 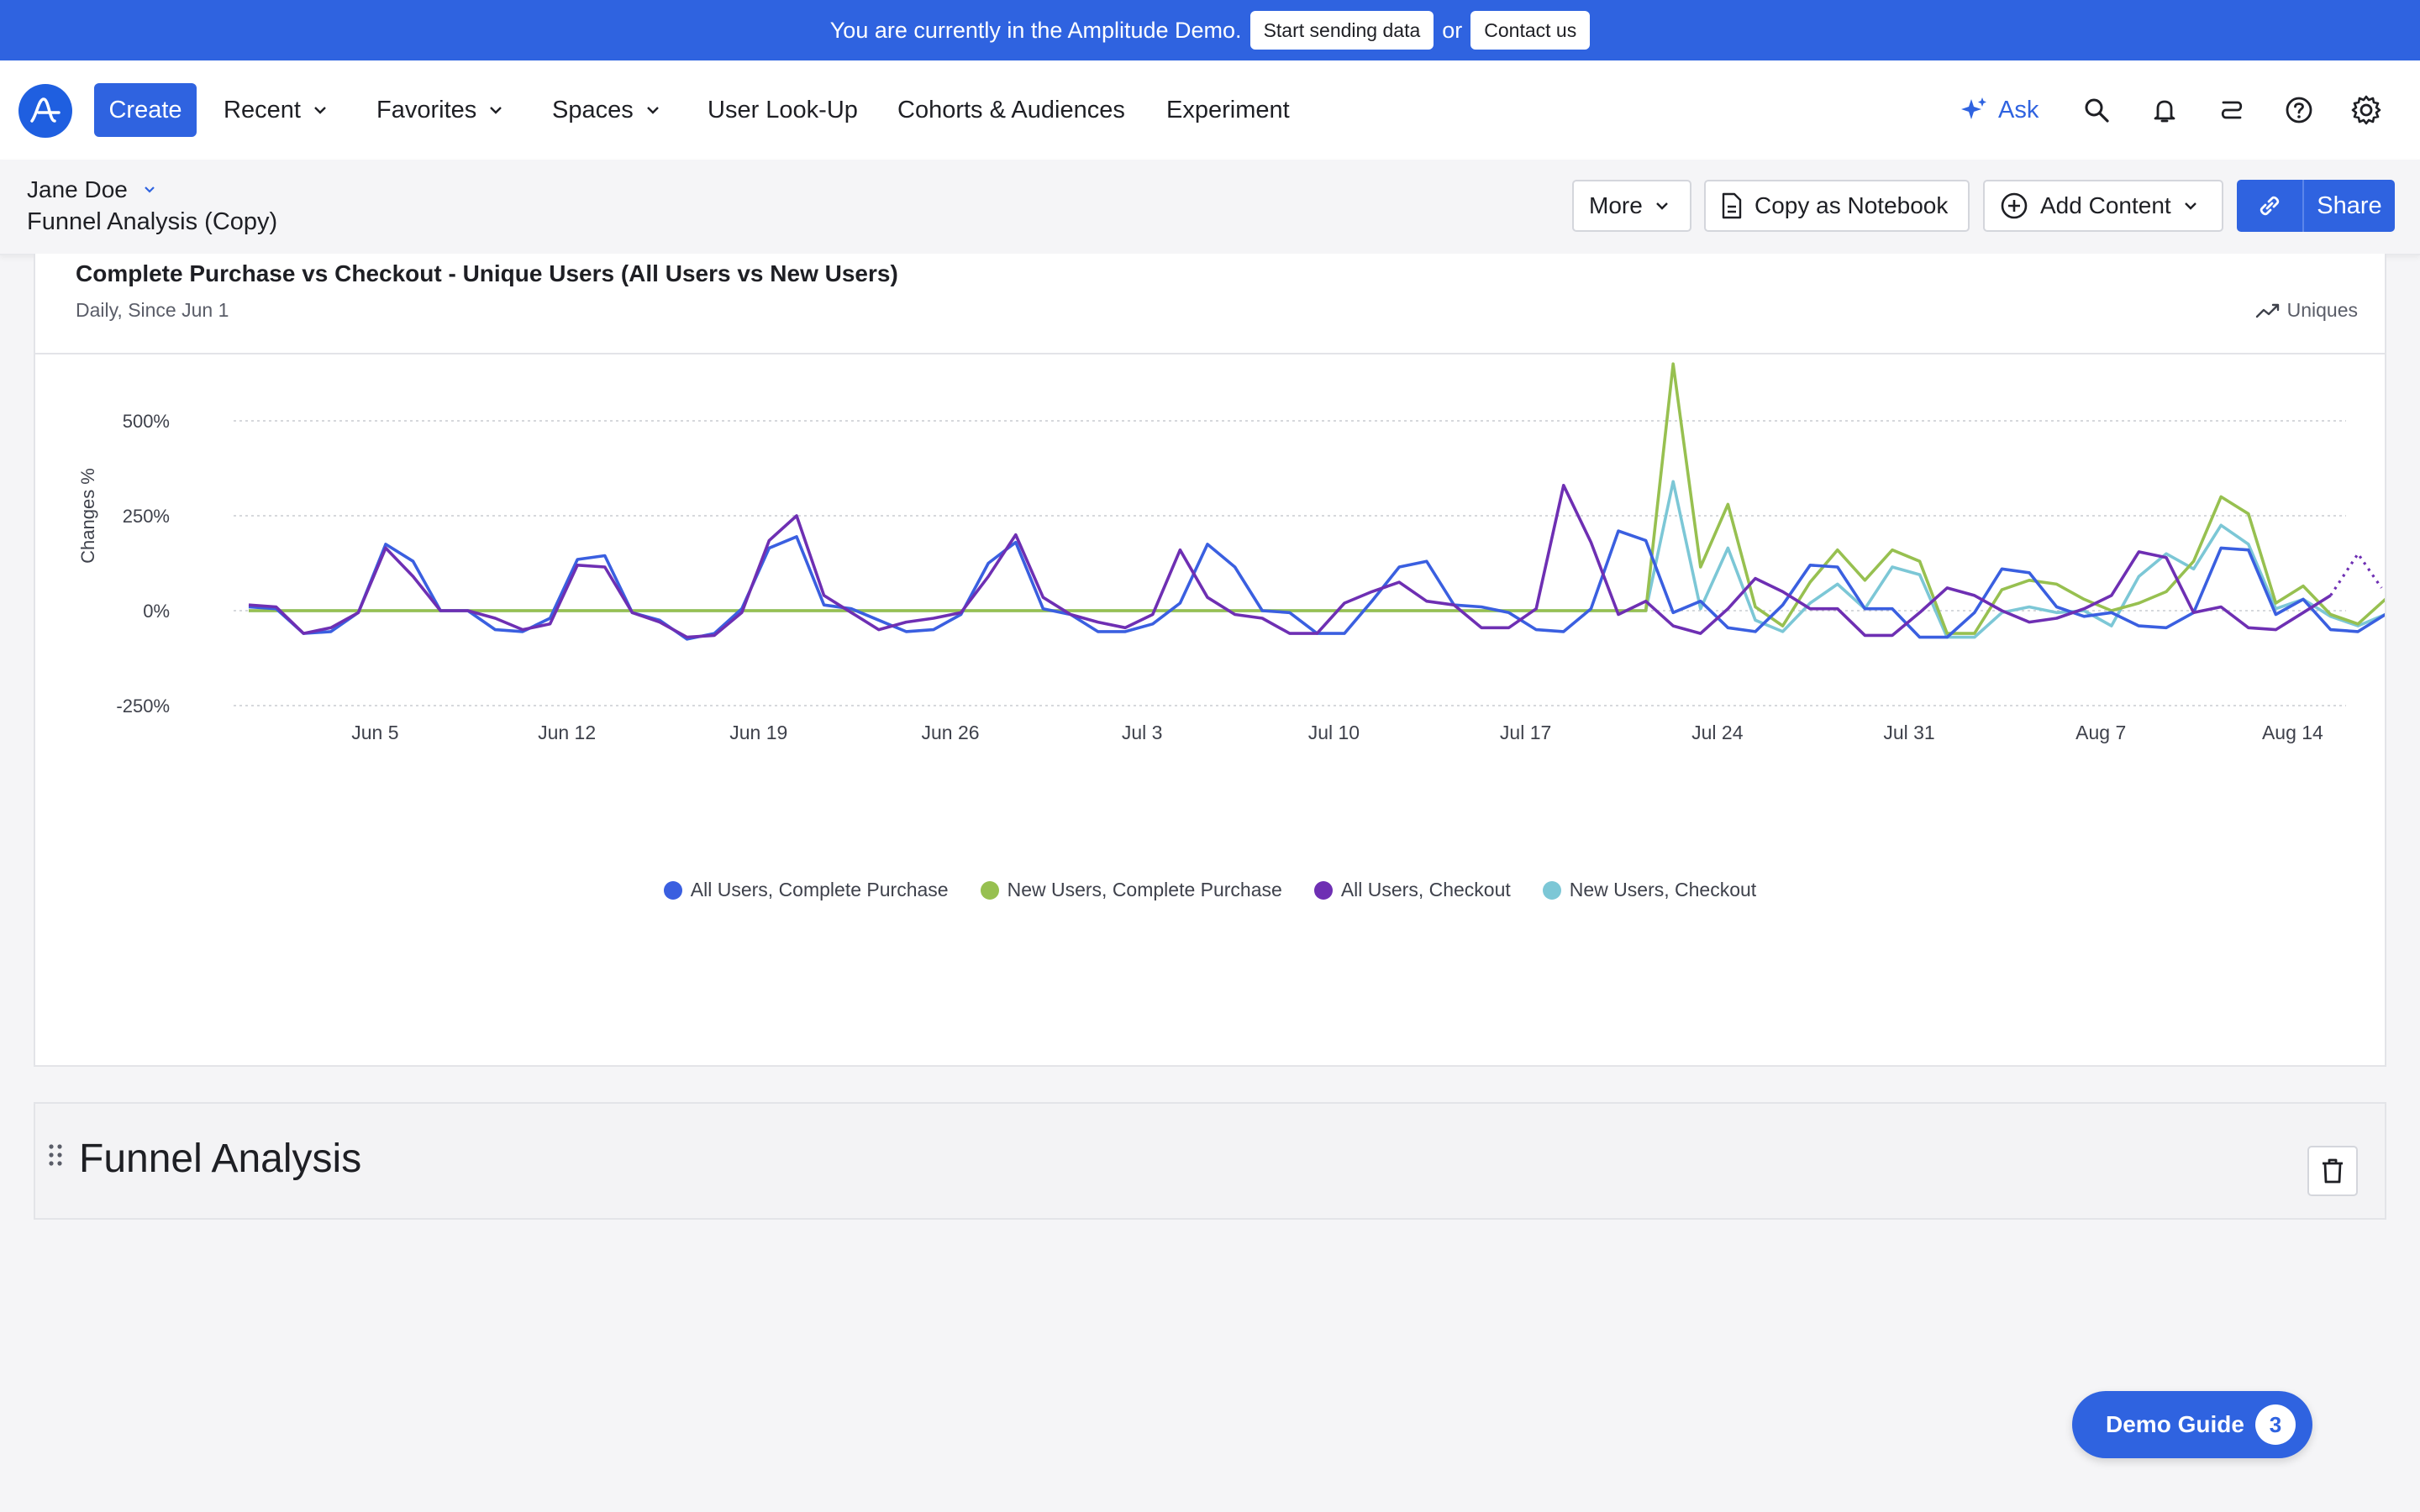 I want to click on legend-label: All Users, Complete Purchase, so click(x=819, y=889).